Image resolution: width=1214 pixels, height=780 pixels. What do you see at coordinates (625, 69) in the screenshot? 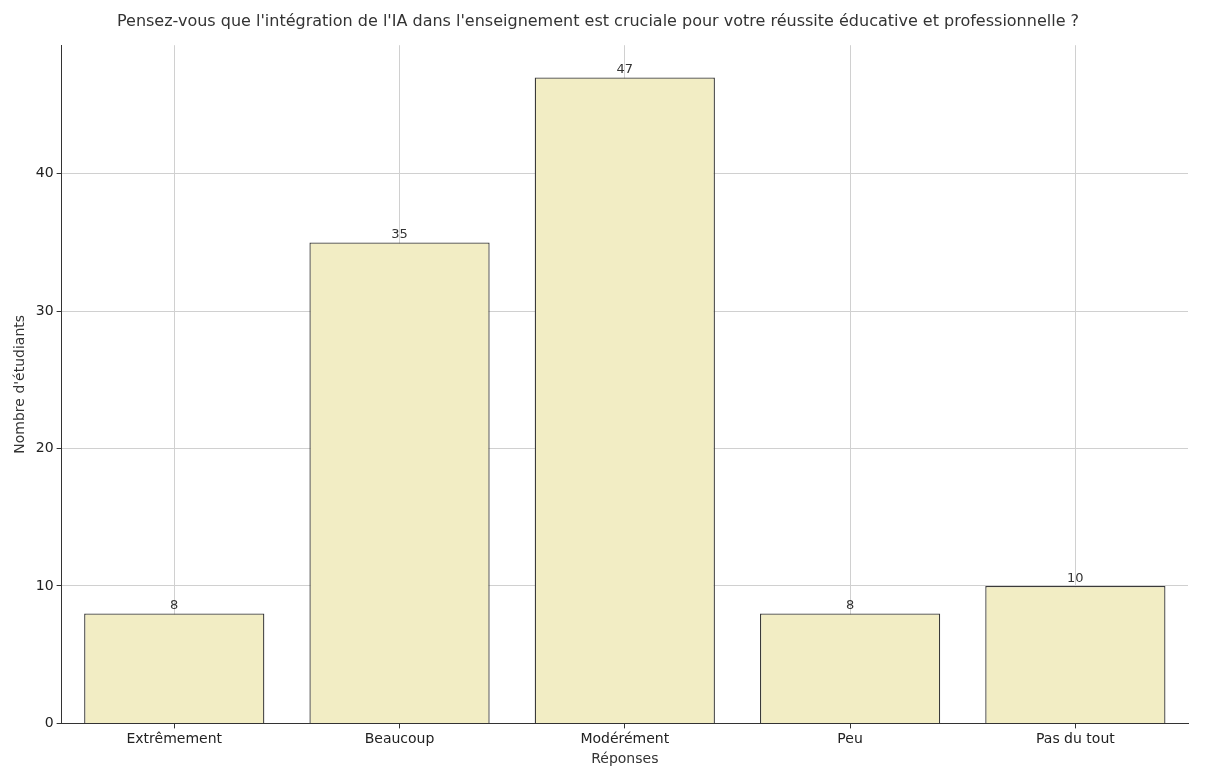
I see `data-label: 47` at bounding box center [625, 69].